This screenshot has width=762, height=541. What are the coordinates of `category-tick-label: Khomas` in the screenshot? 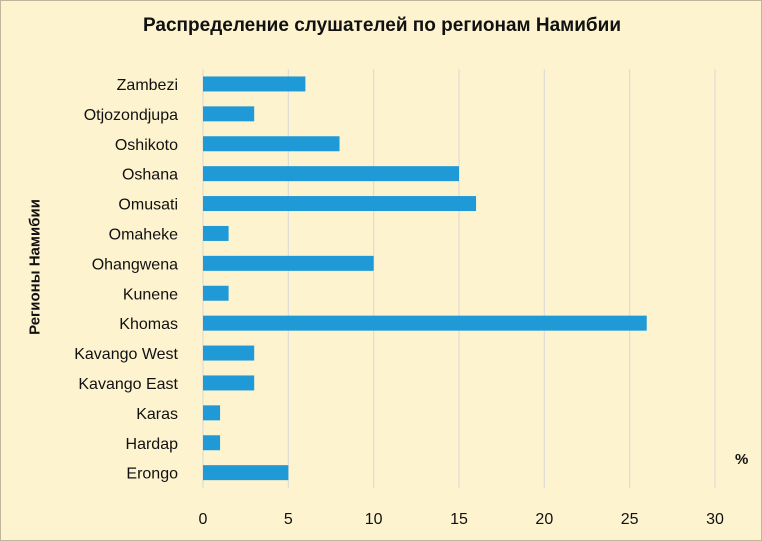 It's located at (148, 324).